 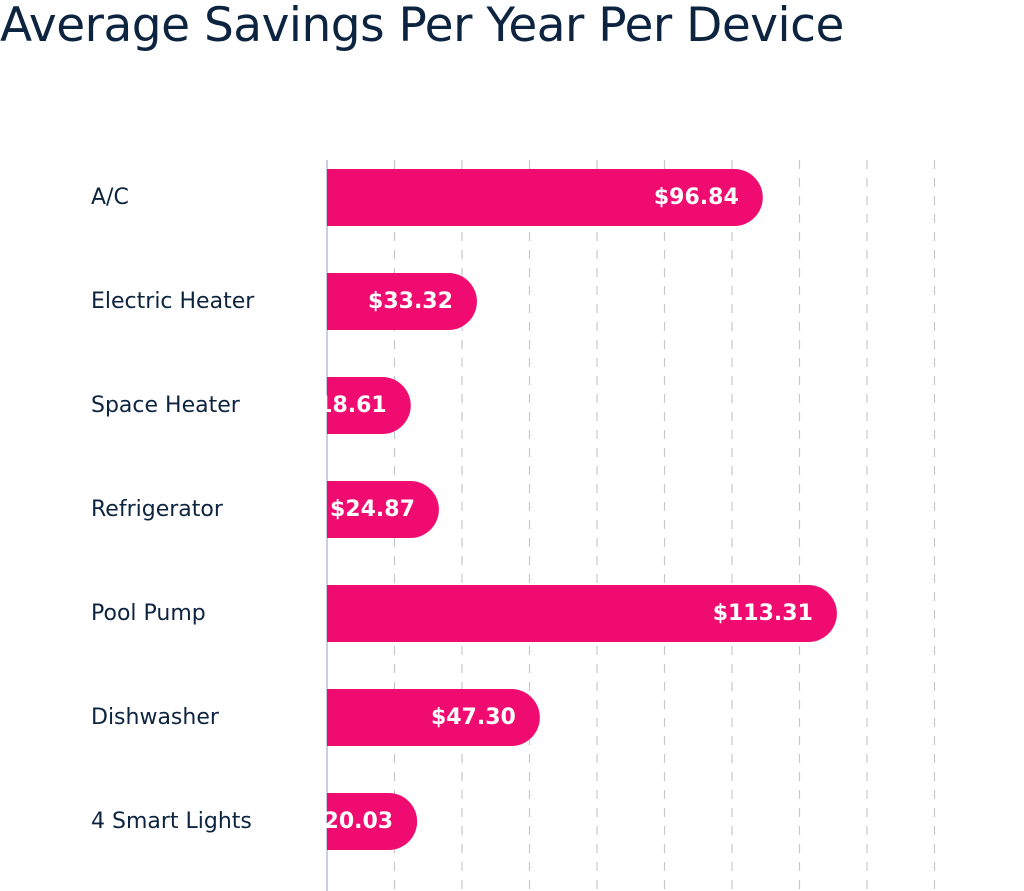 What do you see at coordinates (173, 301) in the screenshot?
I see `category-label: Electric Heater` at bounding box center [173, 301].